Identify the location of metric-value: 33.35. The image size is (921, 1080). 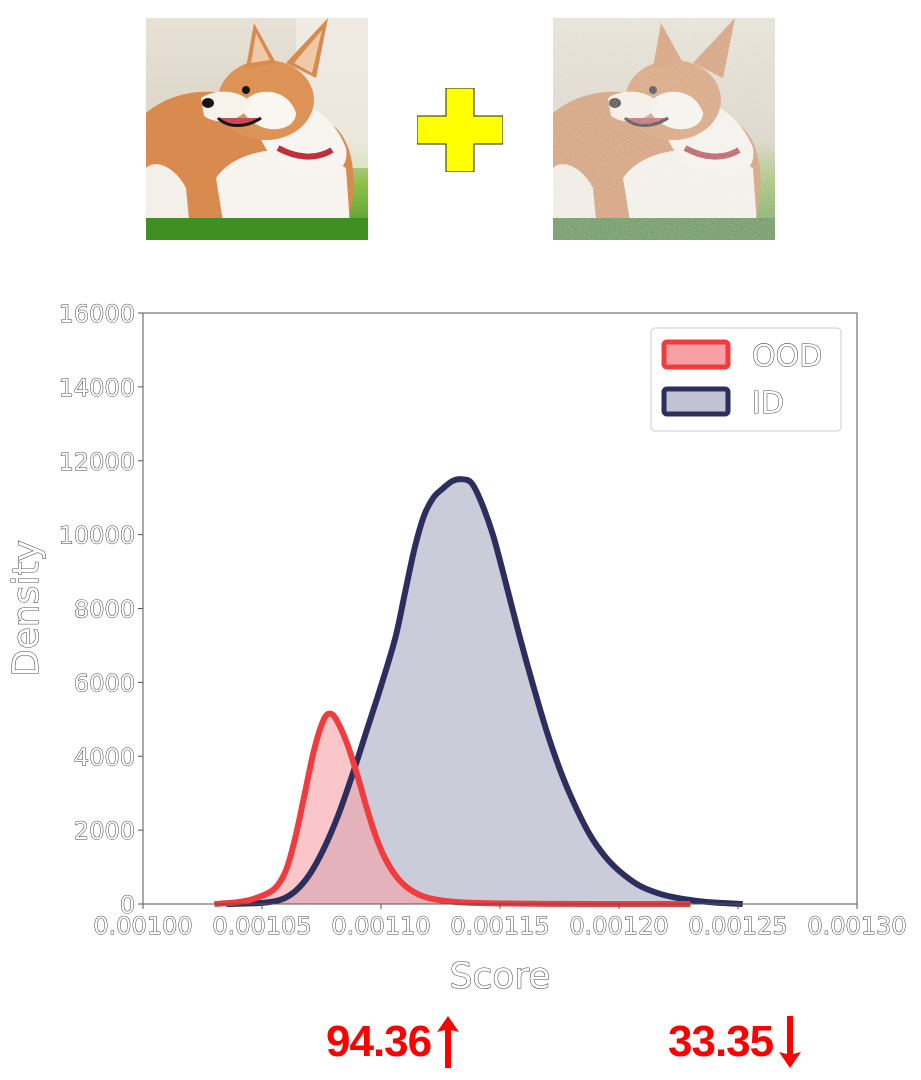
(721, 1041).